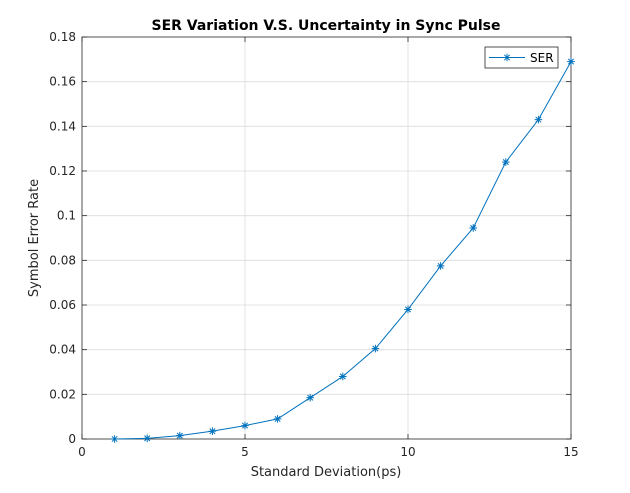 This screenshot has width=630, height=493. I want to click on y-tick-label: 0.06, so click(62, 305).